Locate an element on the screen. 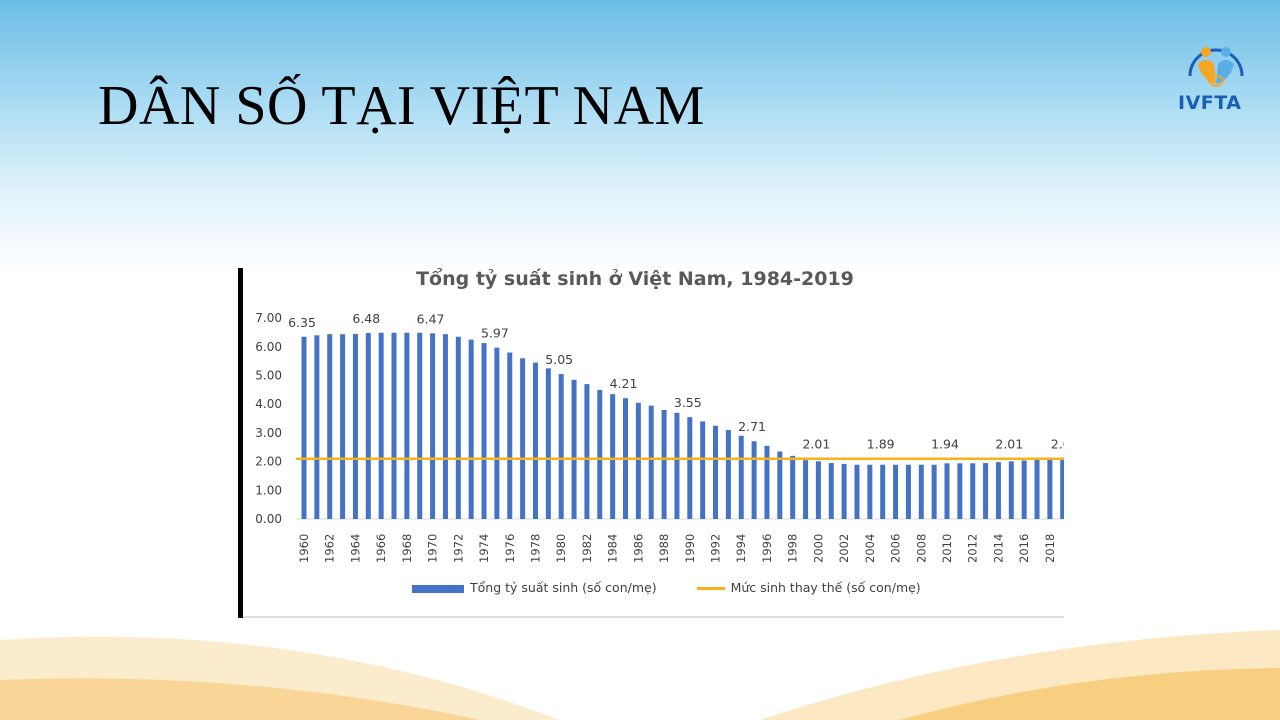 The width and height of the screenshot is (1280, 720). y-tick-label: 0.00 is located at coordinates (268, 519).